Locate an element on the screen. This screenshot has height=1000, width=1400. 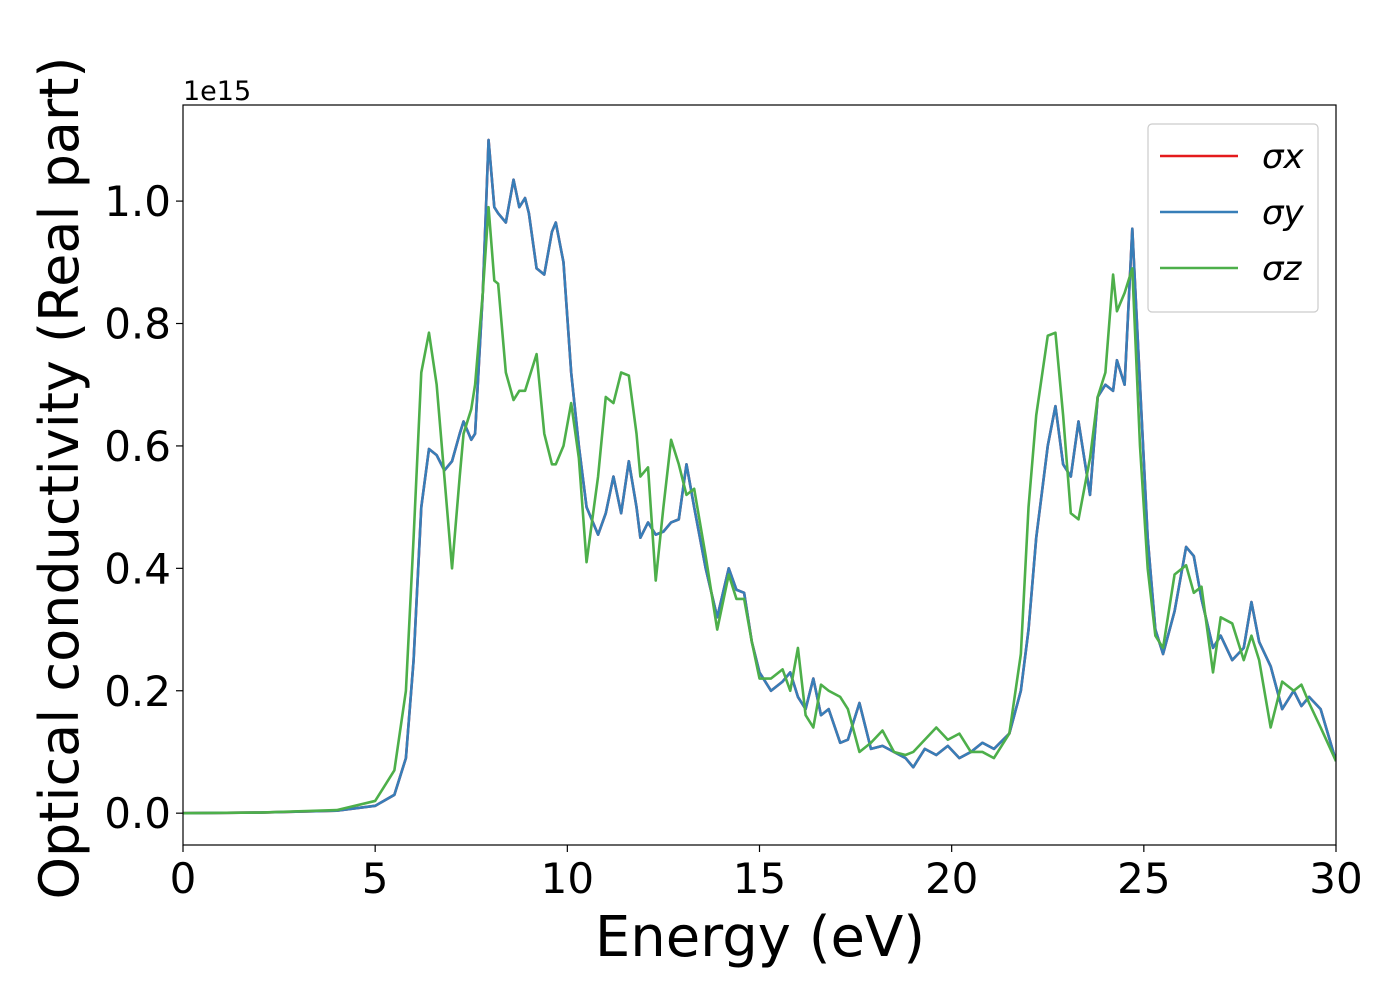
y-tick-label: 0.8 is located at coordinates (137, 324).